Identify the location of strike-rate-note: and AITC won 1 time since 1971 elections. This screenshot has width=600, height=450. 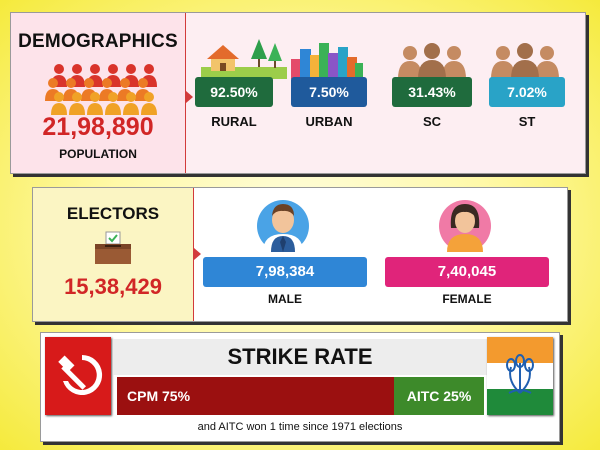
(300, 427).